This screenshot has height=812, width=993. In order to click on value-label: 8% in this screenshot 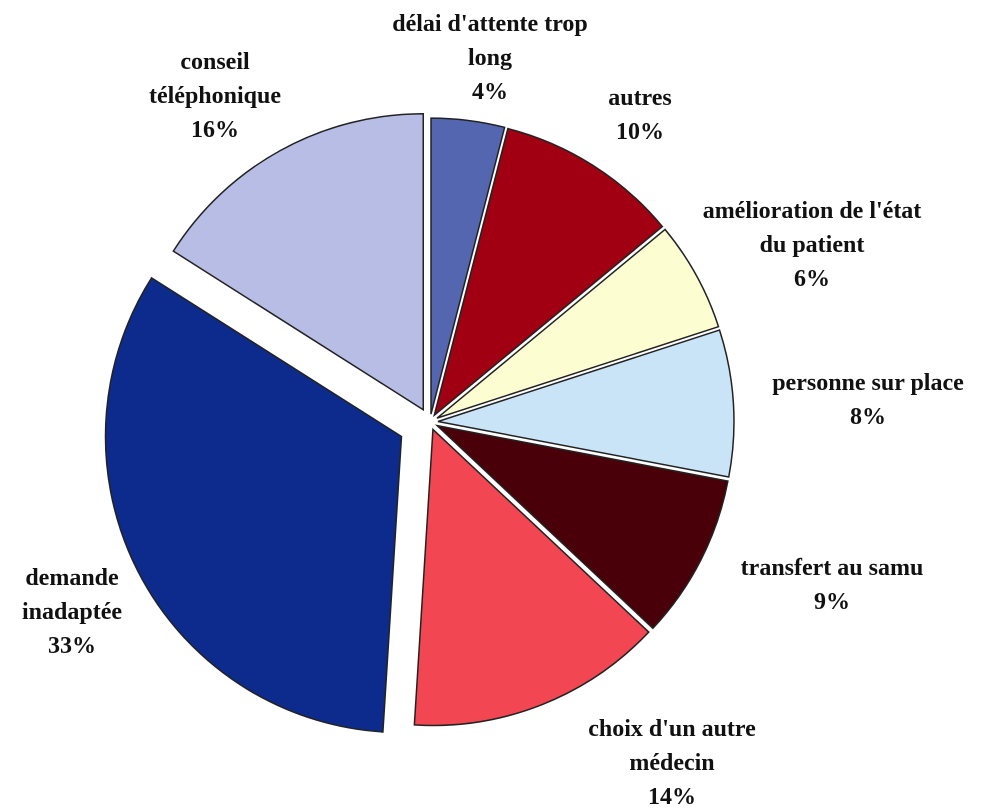, I will do `click(868, 417)`.